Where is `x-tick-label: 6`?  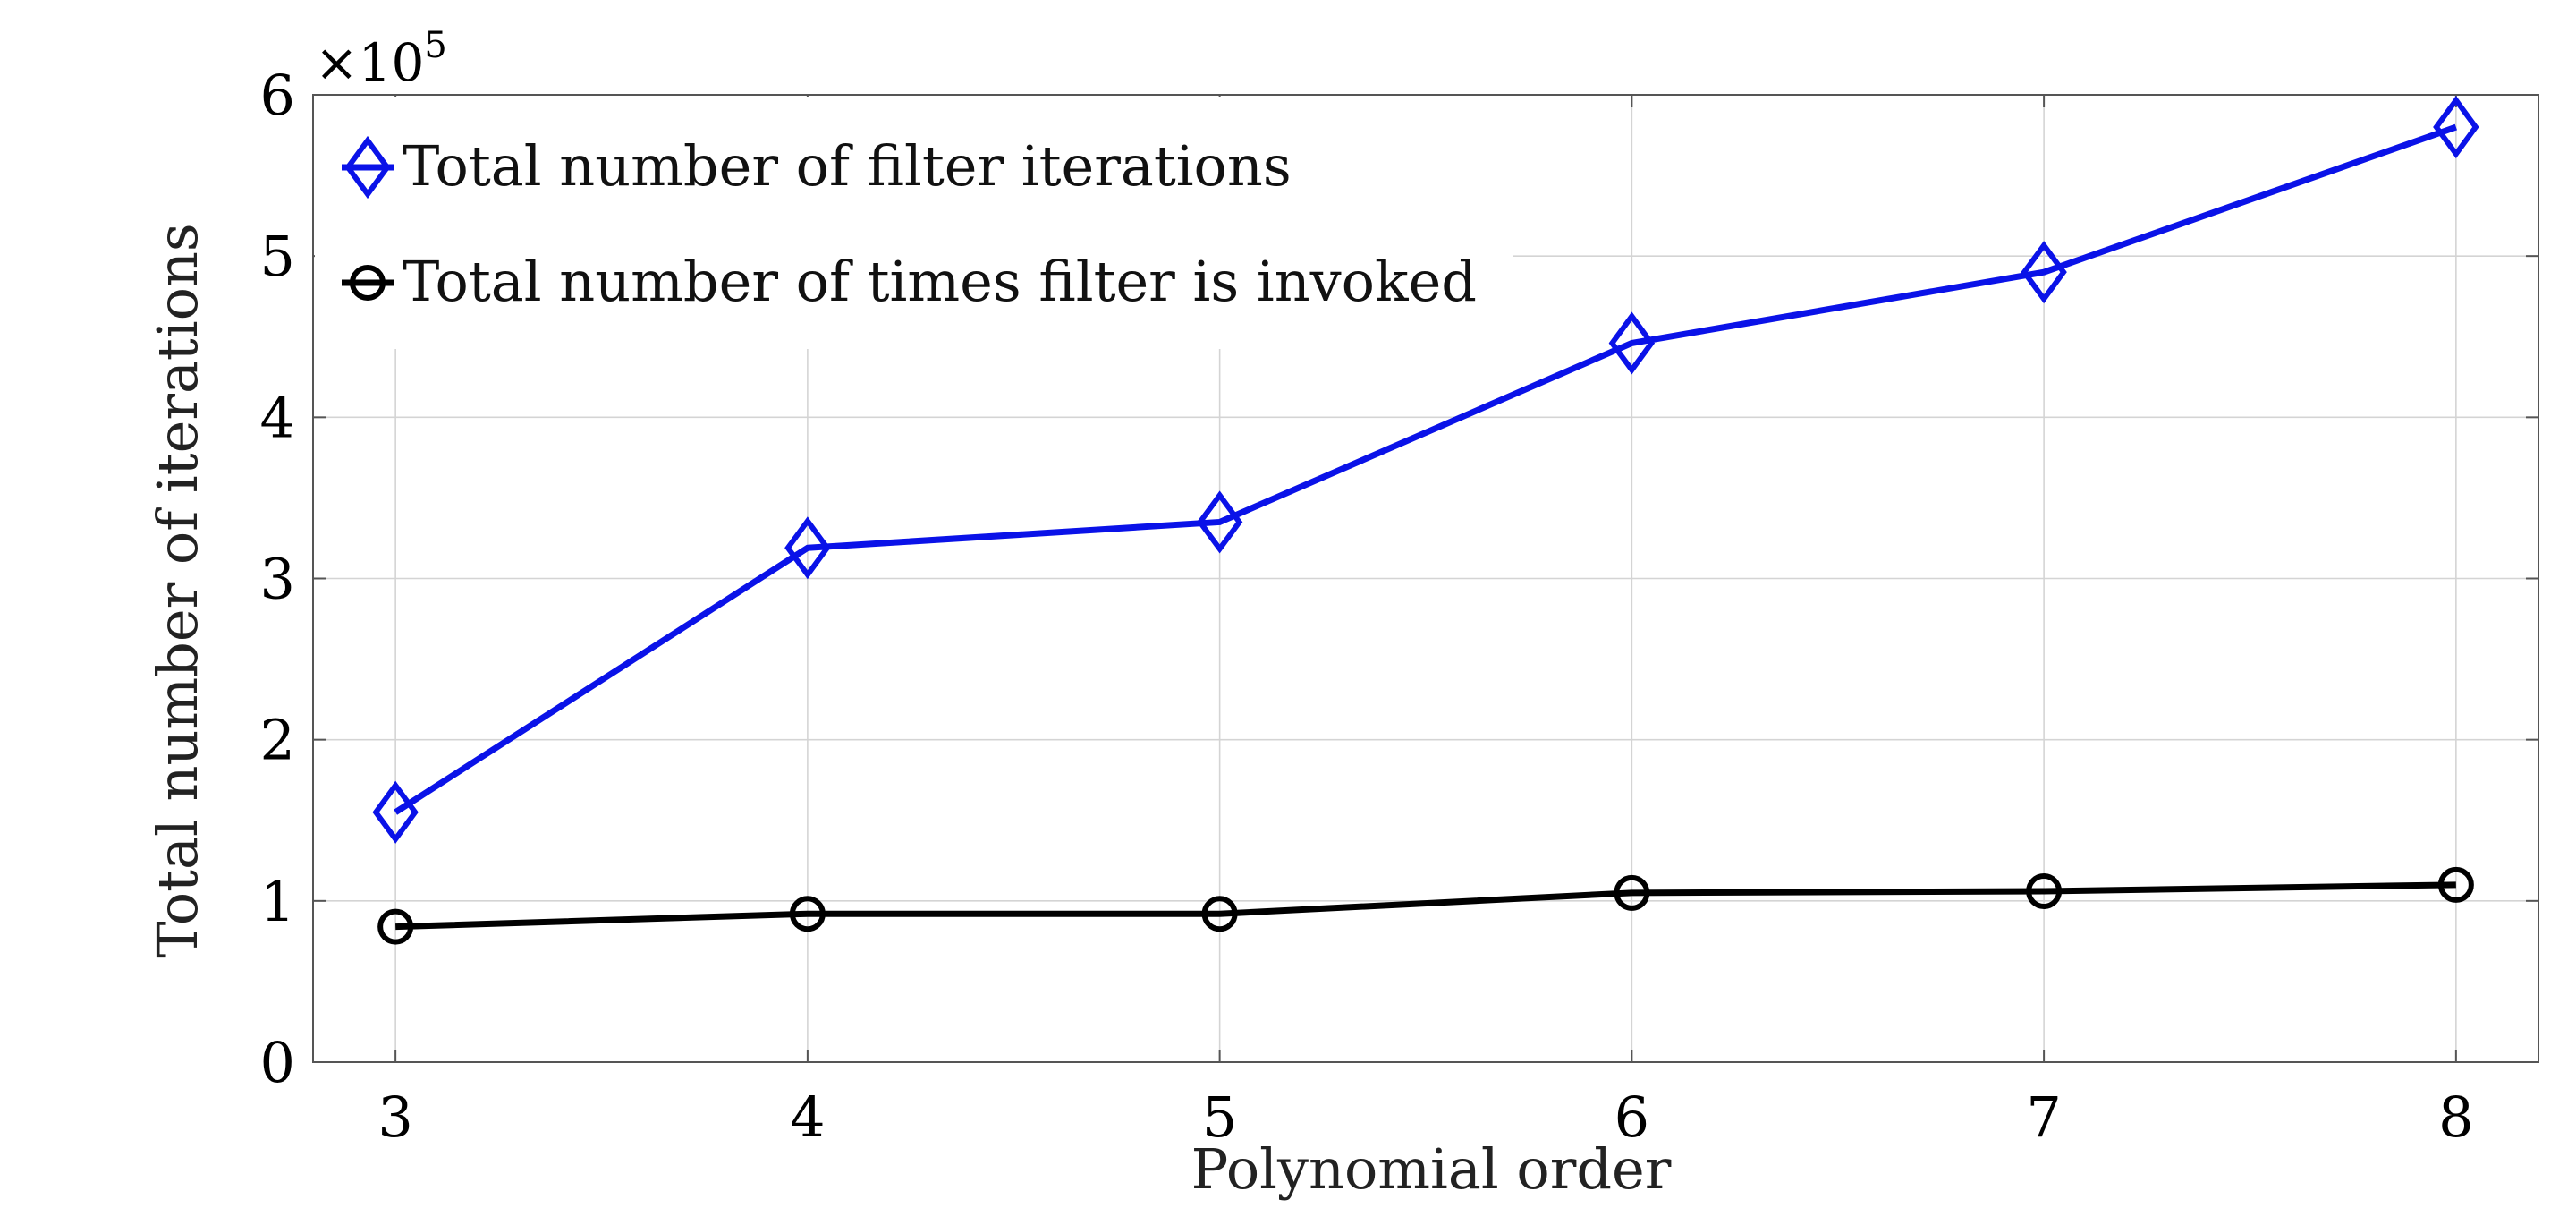
x-tick-label: 6 is located at coordinates (1631, 1117).